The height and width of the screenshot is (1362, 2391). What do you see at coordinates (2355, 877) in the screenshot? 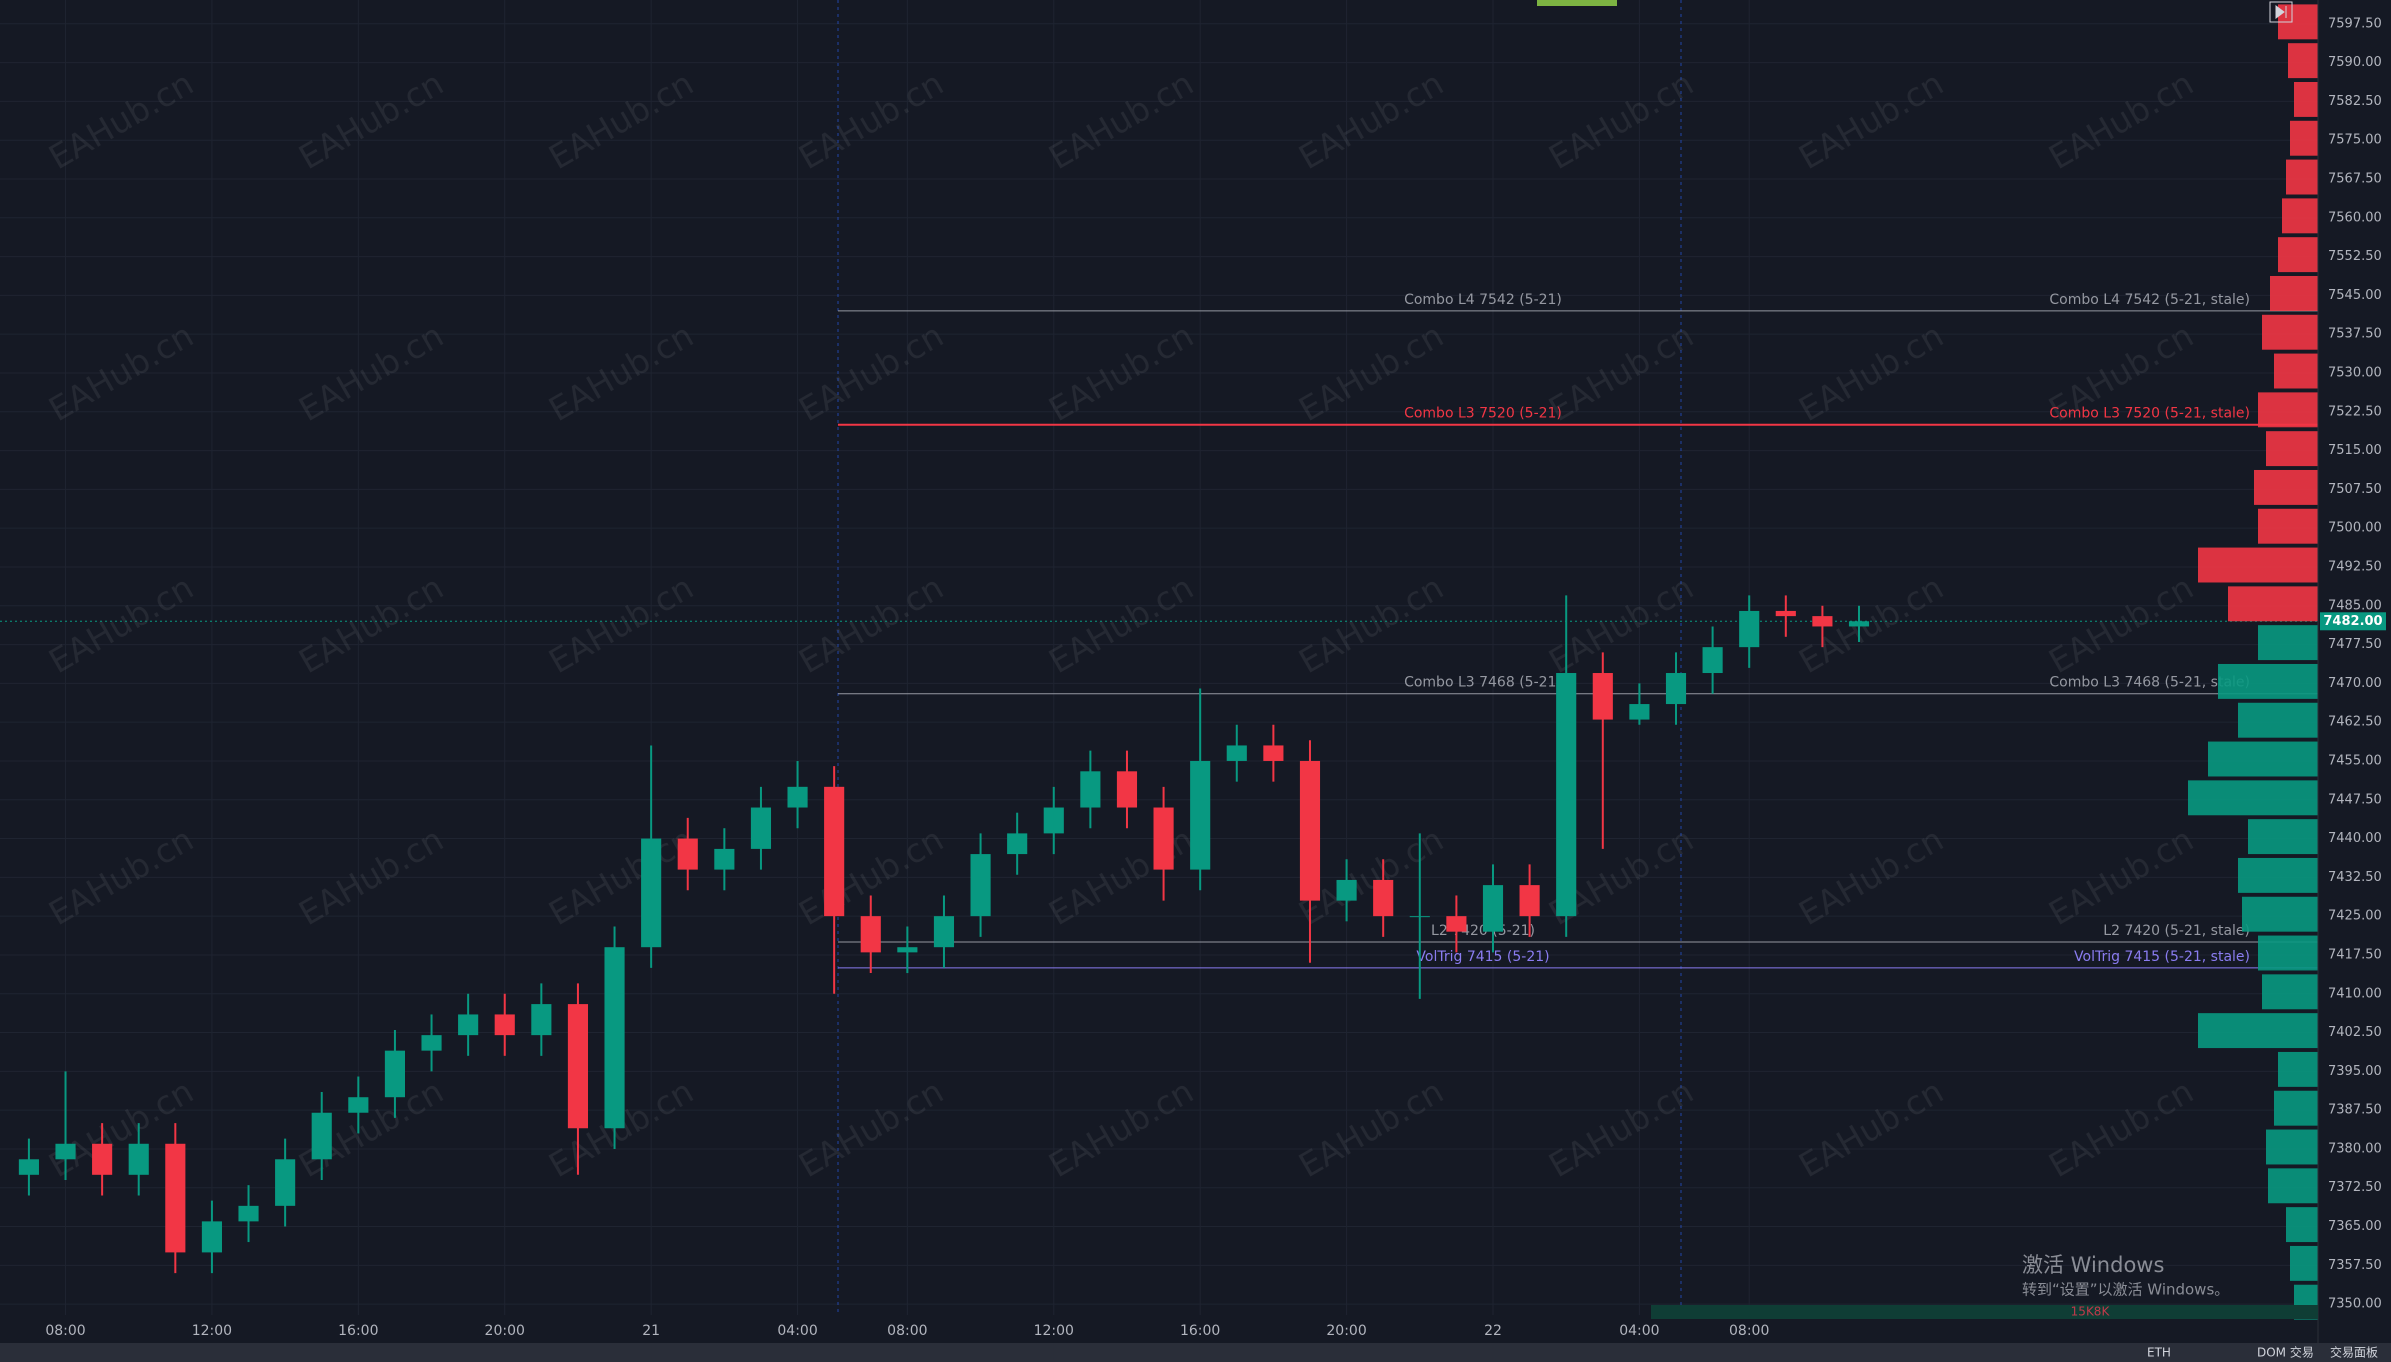
I see `y-tick-label: 7432.50` at bounding box center [2355, 877].